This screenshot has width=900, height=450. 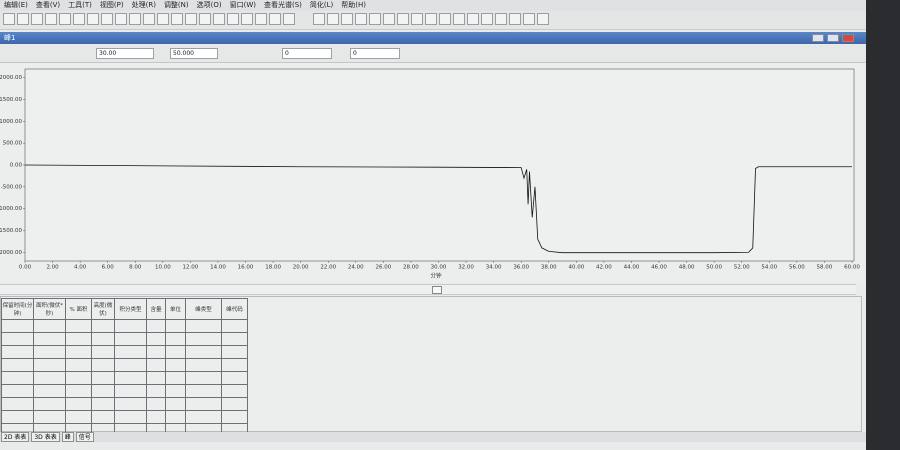 What do you see at coordinates (433, 437) in the screenshot?
I see `tab-bar: 2D 表表 3D 表表峰信号` at bounding box center [433, 437].